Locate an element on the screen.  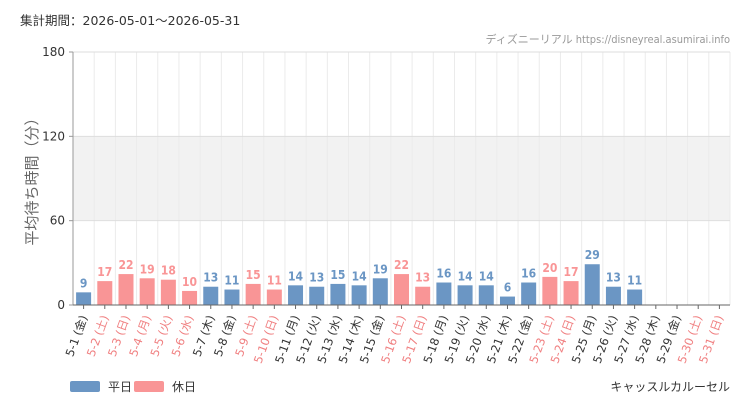
data-label: 29 is located at coordinates (592, 255).